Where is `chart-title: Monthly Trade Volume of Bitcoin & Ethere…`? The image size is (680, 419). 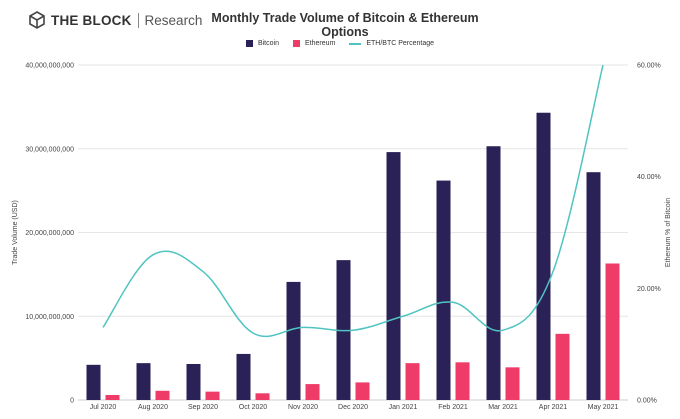 chart-title: Monthly Trade Volume of Bitcoin & Ethere… is located at coordinates (345, 25).